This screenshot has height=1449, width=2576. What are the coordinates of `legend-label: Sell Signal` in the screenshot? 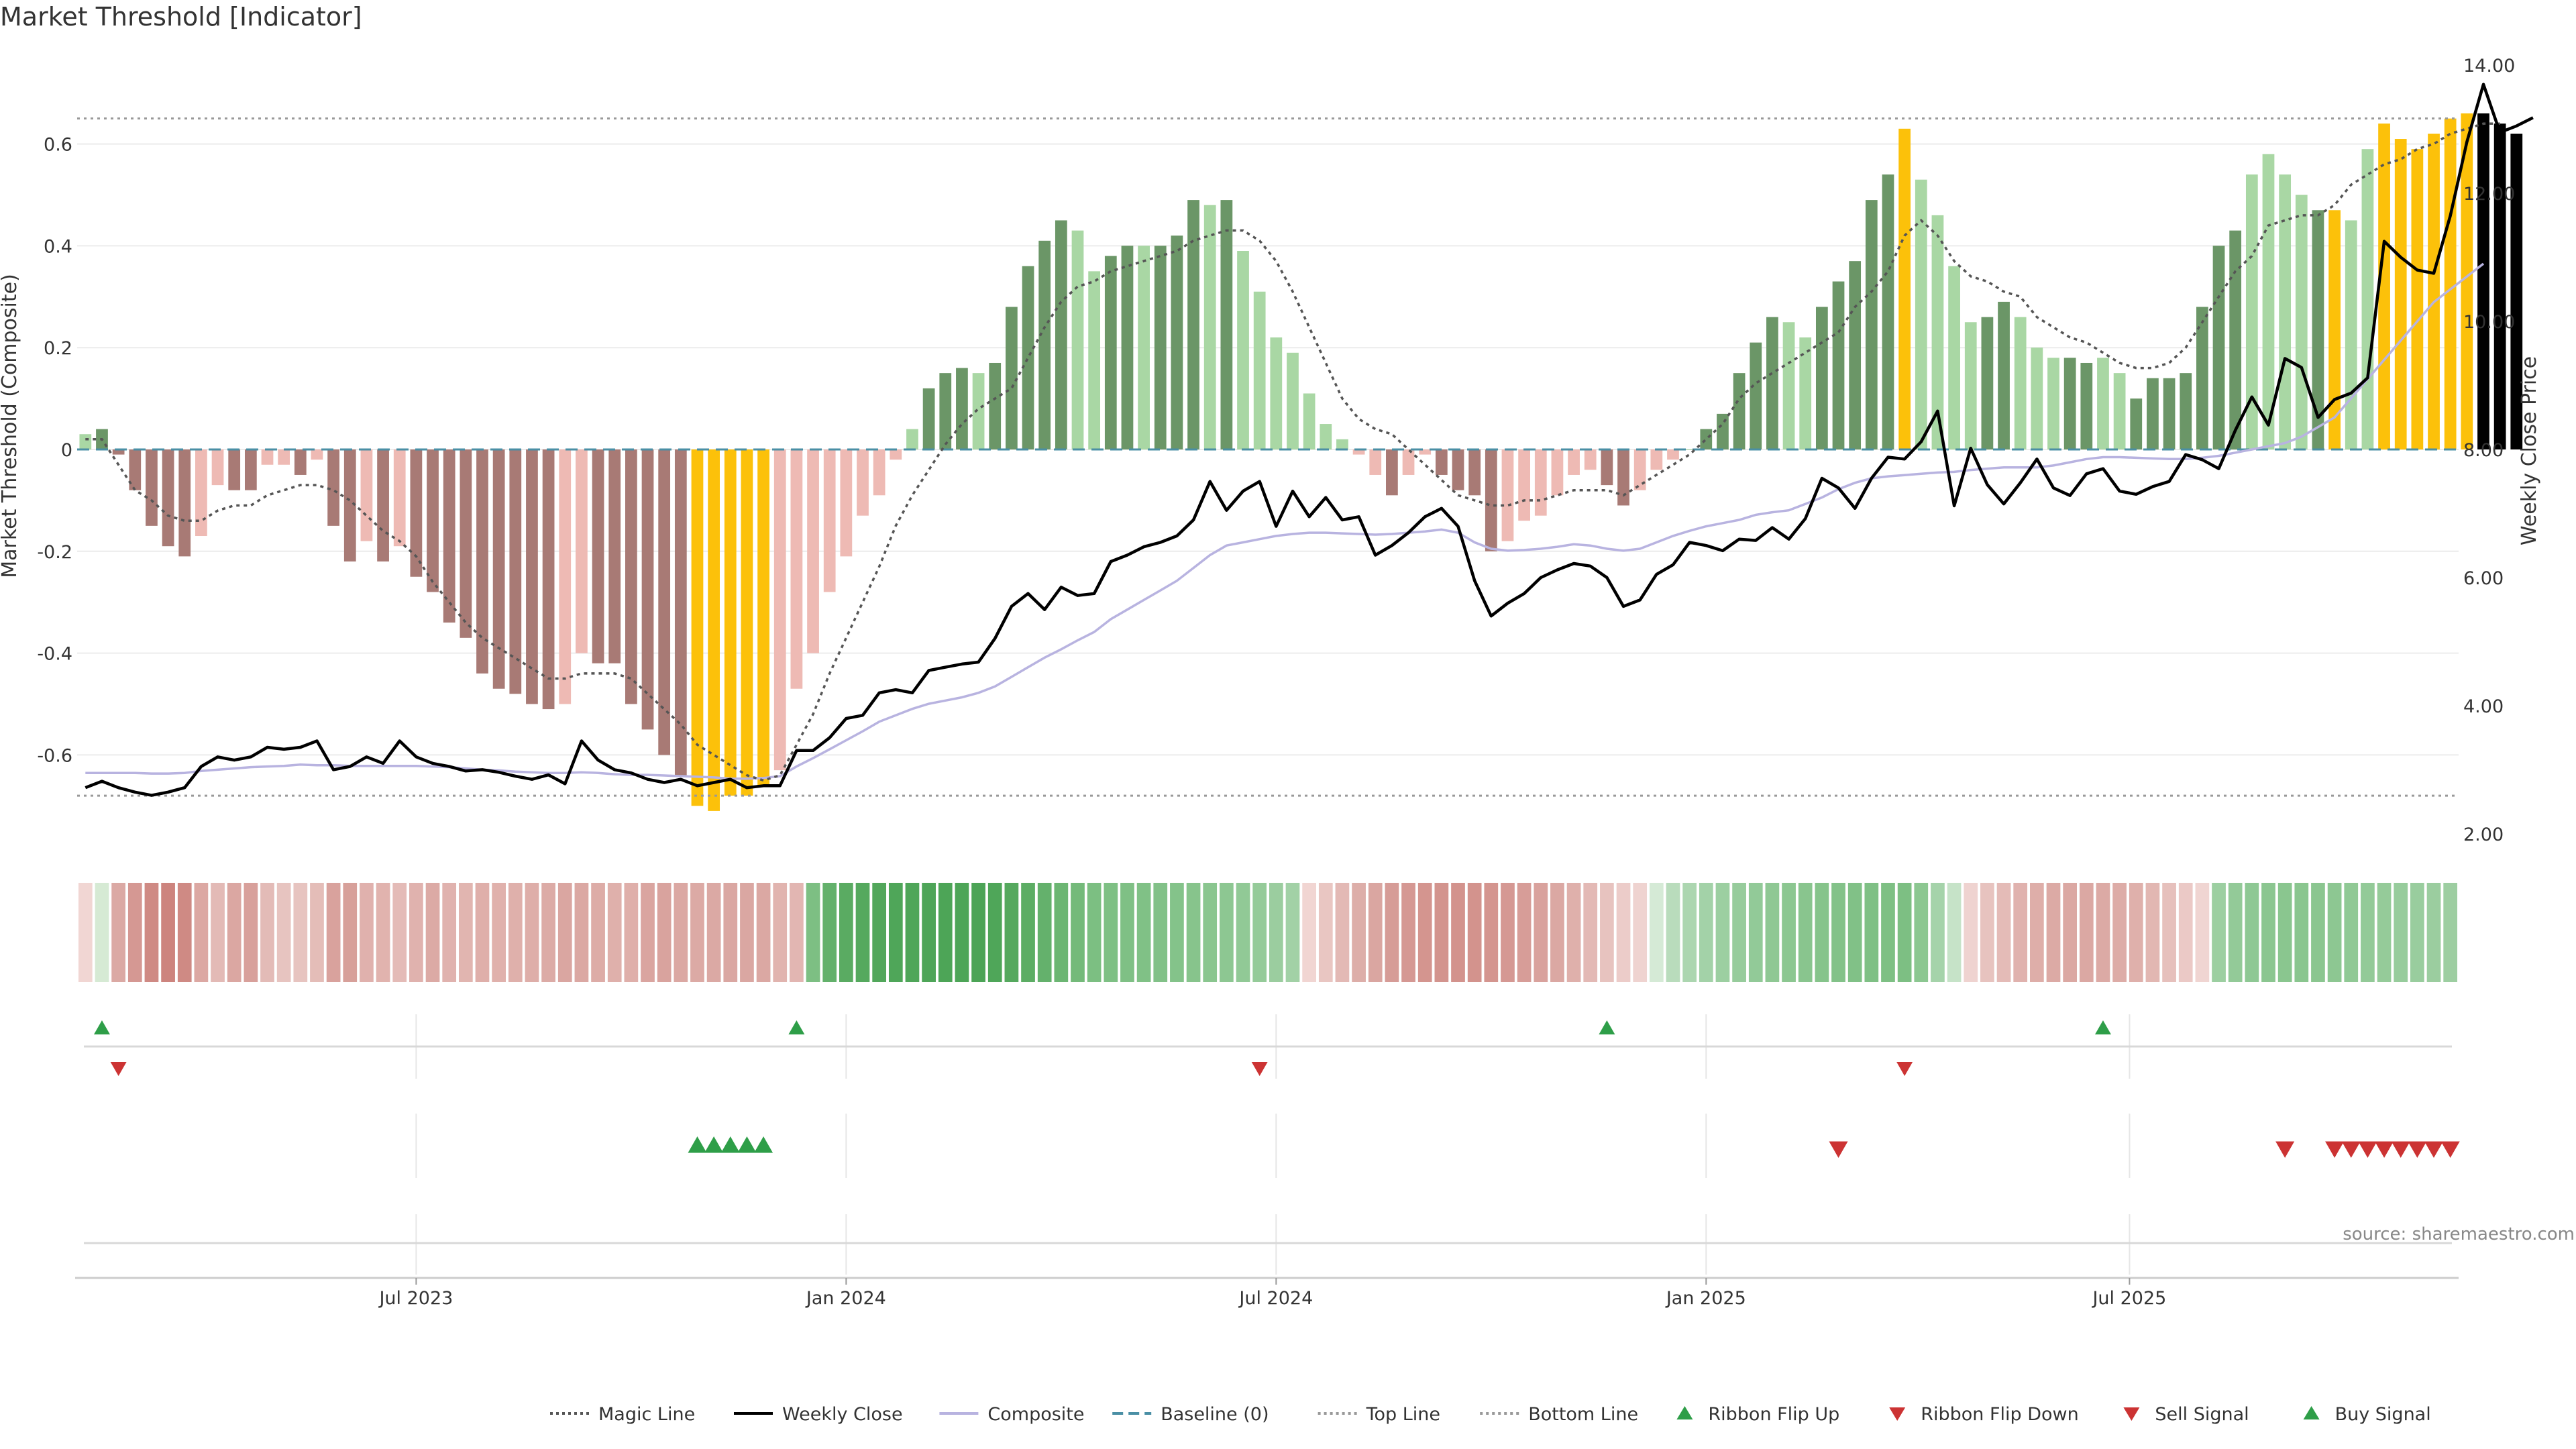 It's located at (2202, 1414).